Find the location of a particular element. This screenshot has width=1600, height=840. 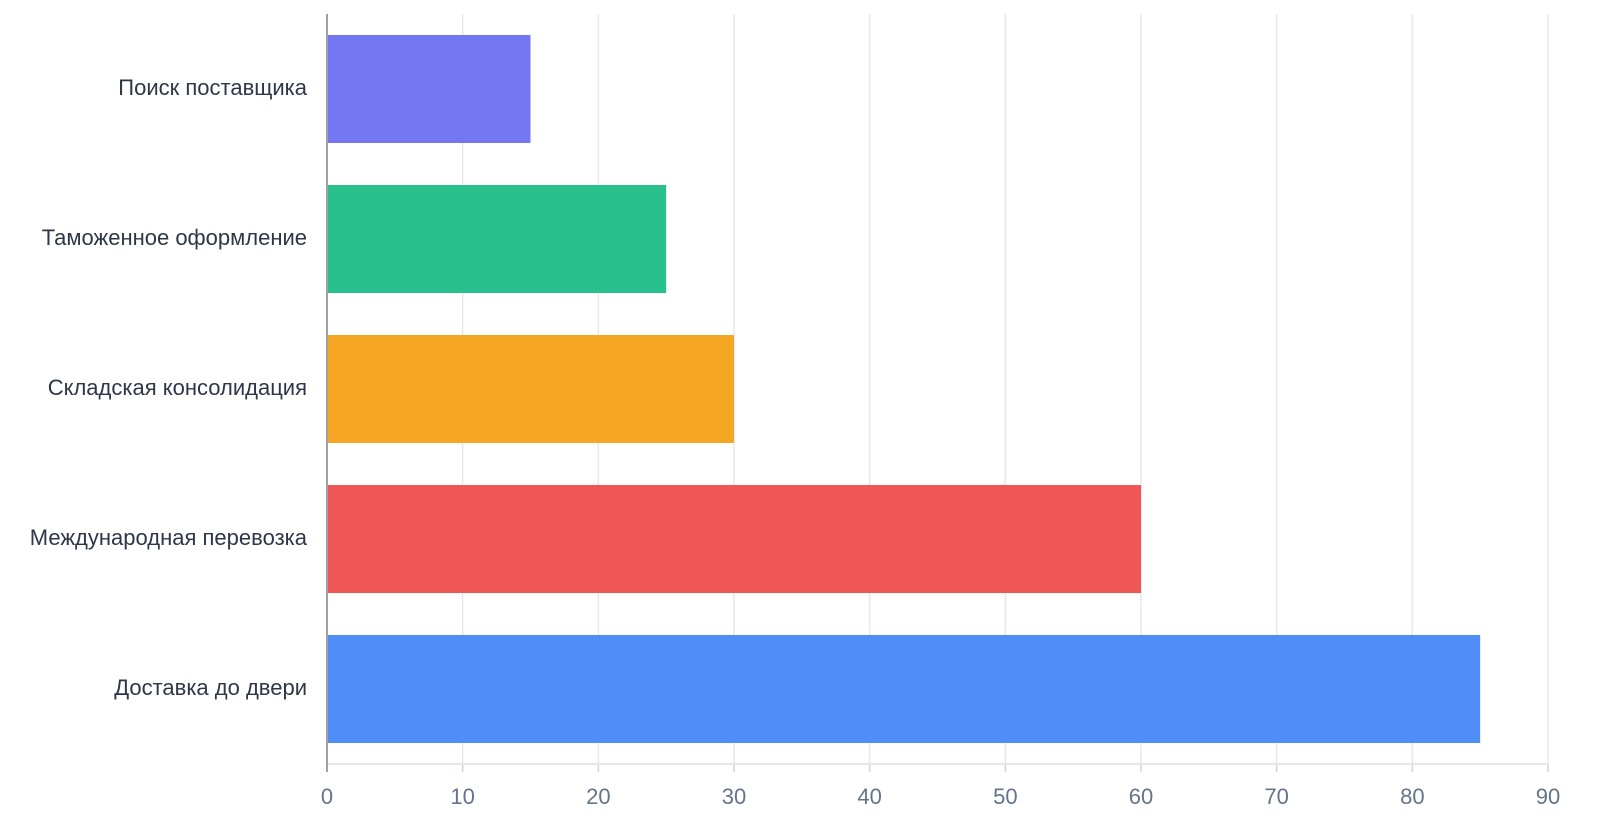

y-tick-label: Складская консолидация is located at coordinates (177, 387).